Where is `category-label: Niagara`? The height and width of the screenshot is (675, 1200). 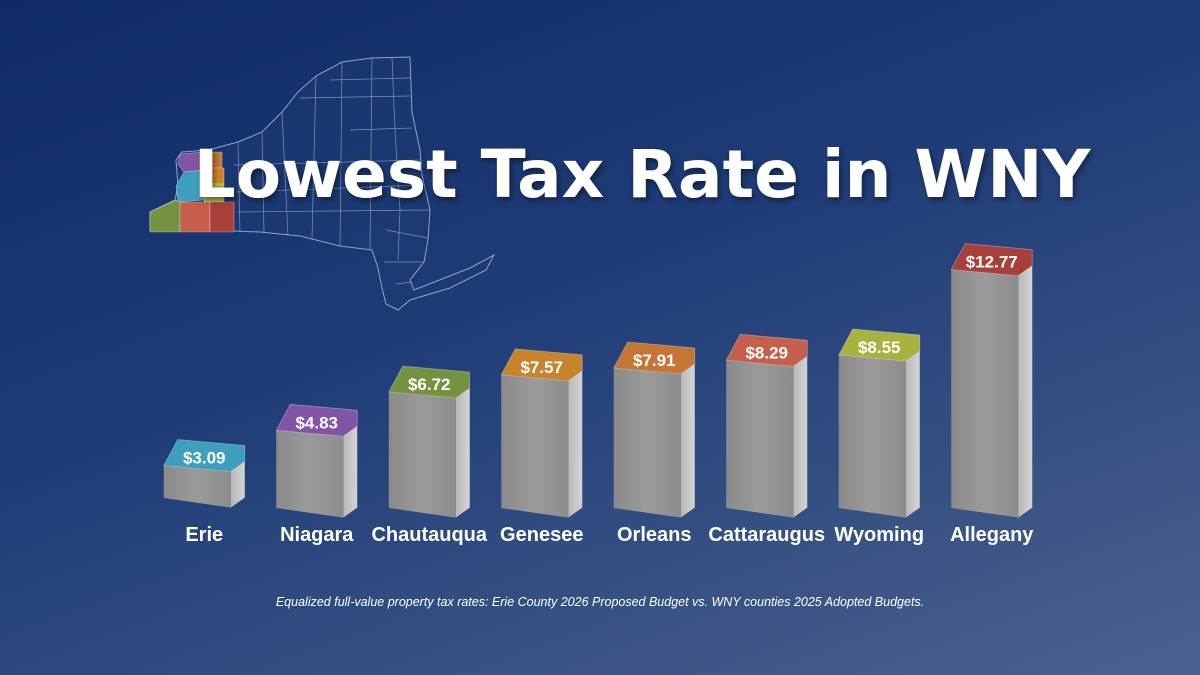
category-label: Niagara is located at coordinates (317, 535).